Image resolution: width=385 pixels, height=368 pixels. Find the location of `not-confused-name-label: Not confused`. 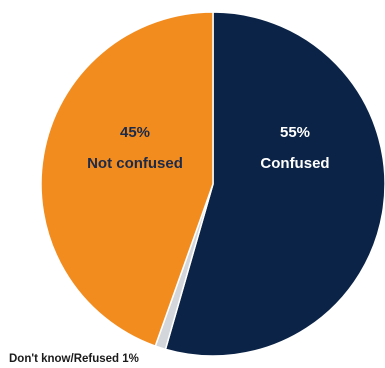

not-confused-name-label: Not confused is located at coordinates (135, 163).